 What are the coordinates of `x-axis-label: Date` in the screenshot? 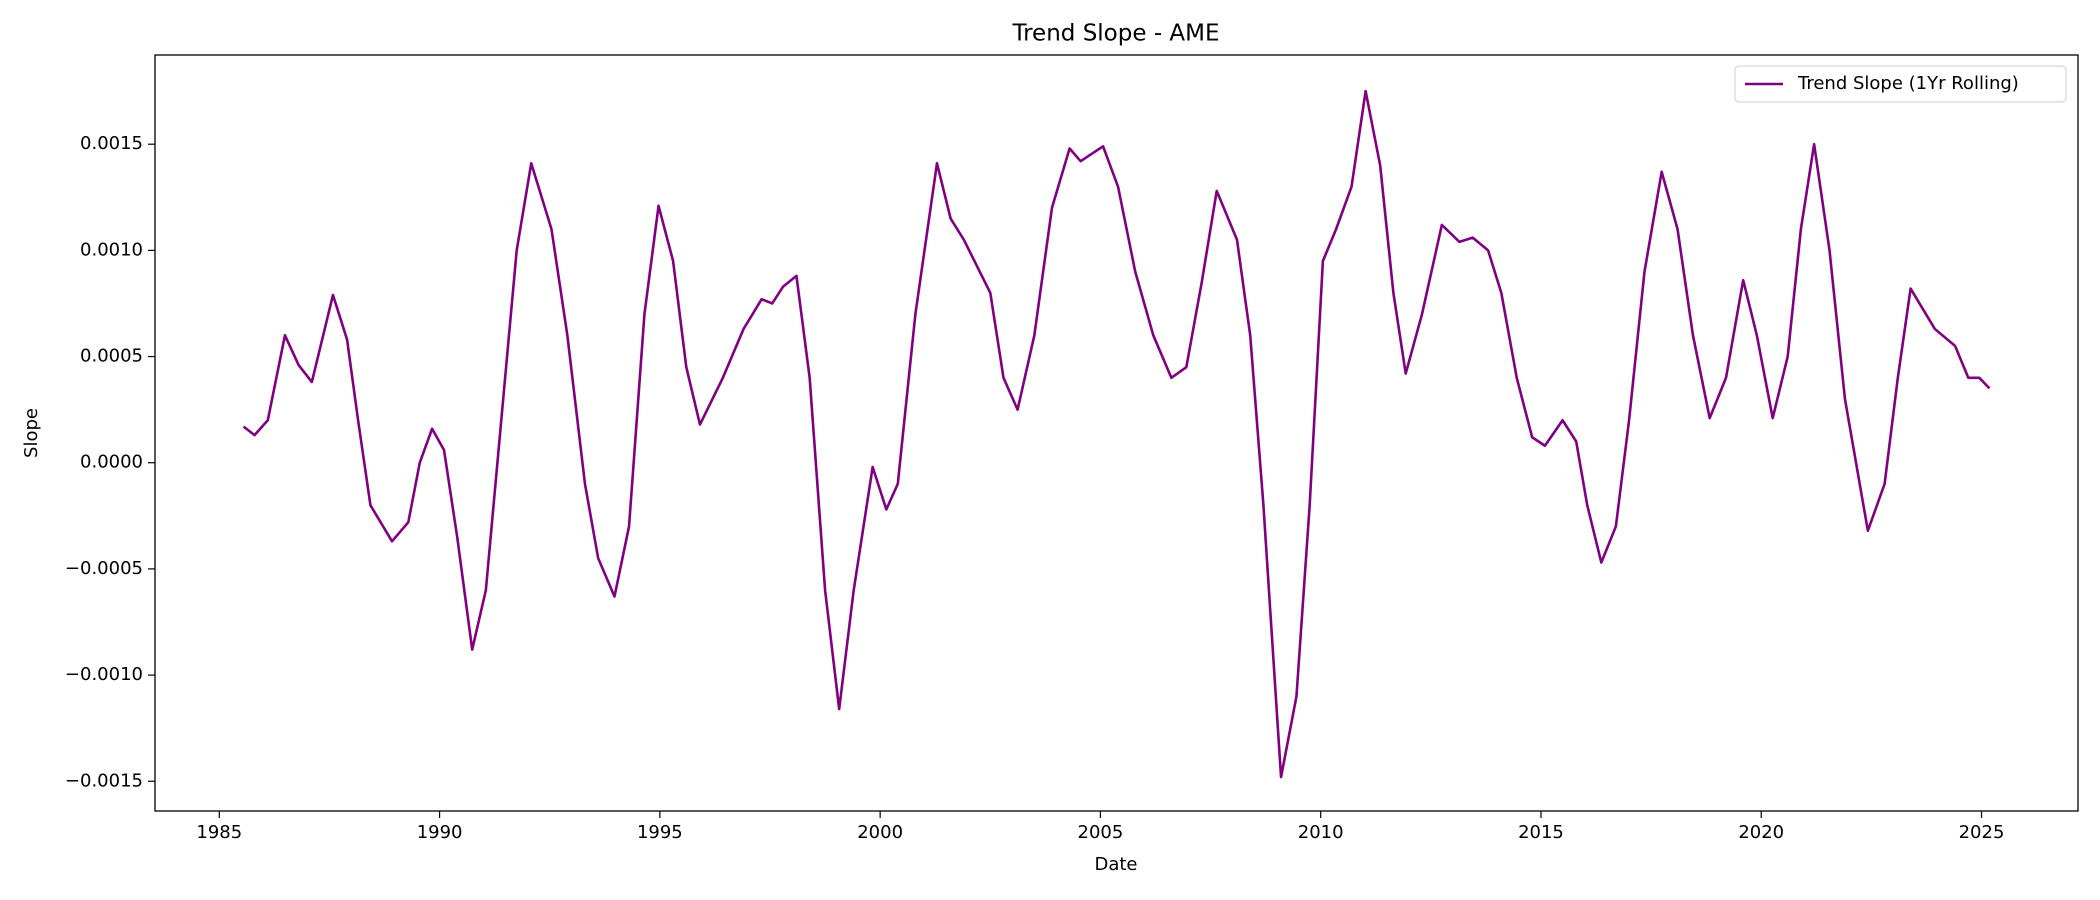 It's located at (1115, 864).